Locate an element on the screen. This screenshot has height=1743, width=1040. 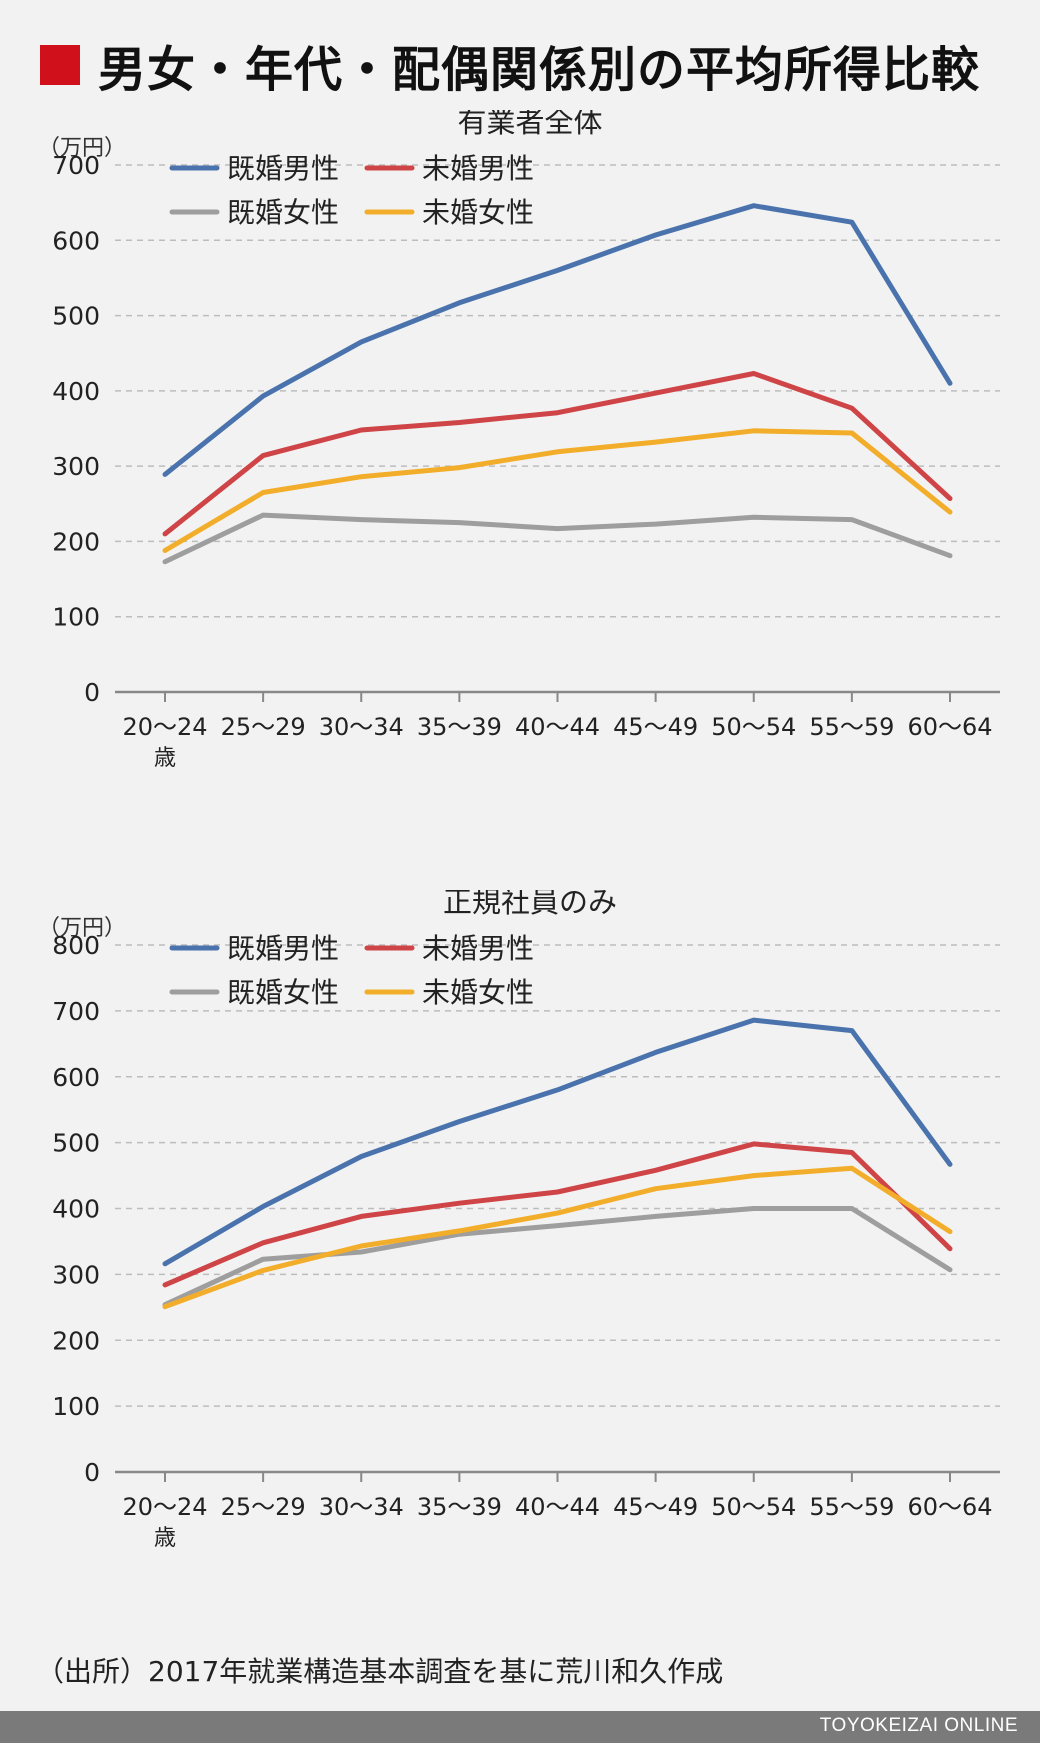
chart-title: 有業者全体 is located at coordinates (529, 124).